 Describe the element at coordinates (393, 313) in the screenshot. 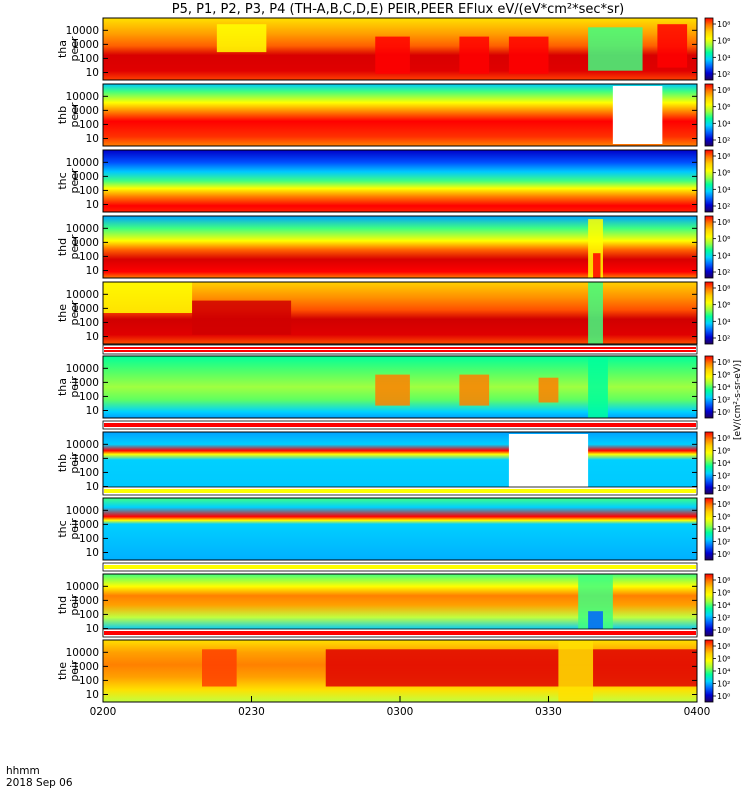

I see `panel-the-peer: the peer 10 100 1000 10000 10⁸ 10⁶ 10⁴ 10²` at that location.